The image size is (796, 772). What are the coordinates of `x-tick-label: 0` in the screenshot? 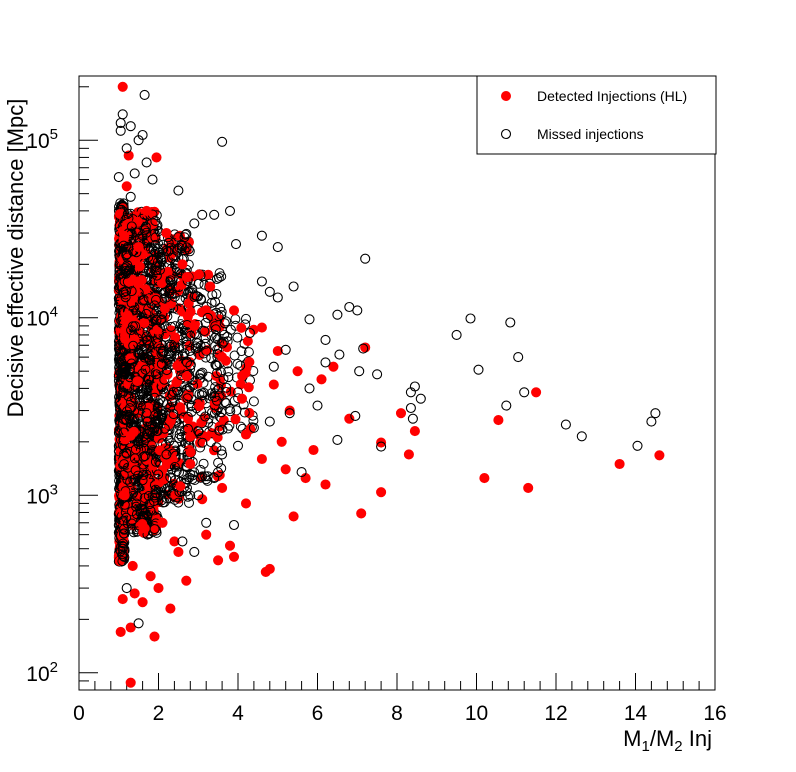 It's located at (79, 713).